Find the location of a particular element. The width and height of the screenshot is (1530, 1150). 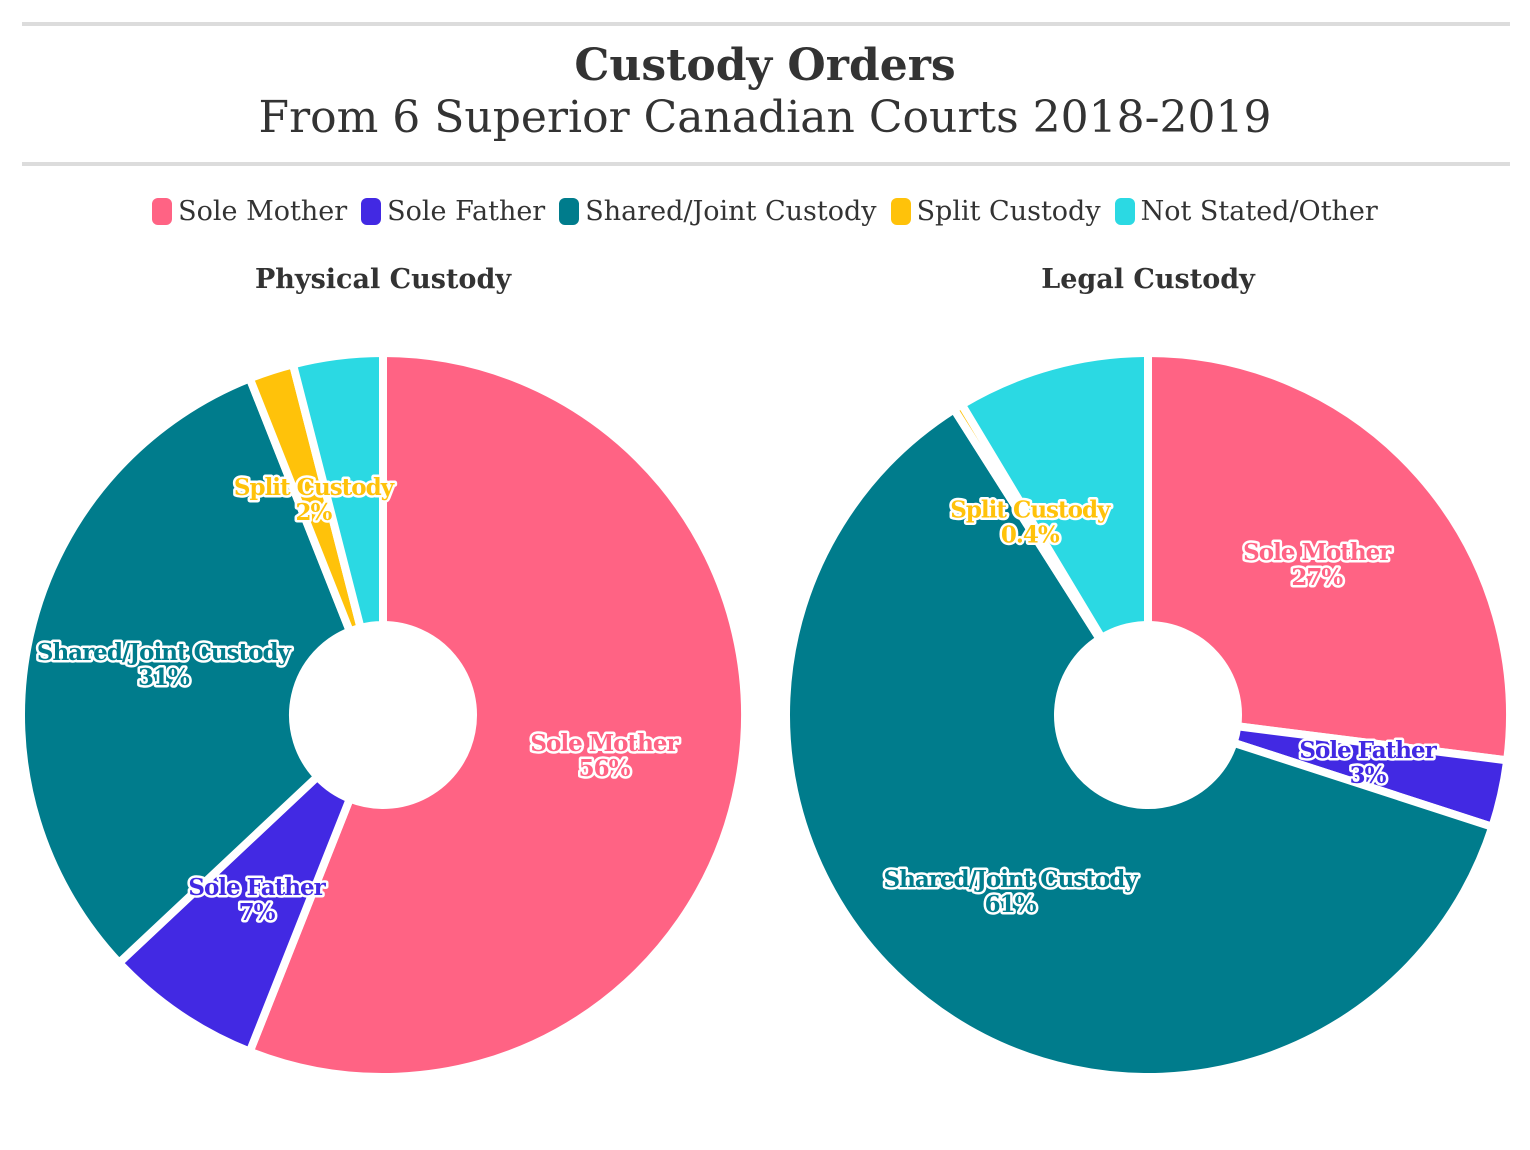

legend-item-sole-mother: Sole Mother is located at coordinates (249, 211).